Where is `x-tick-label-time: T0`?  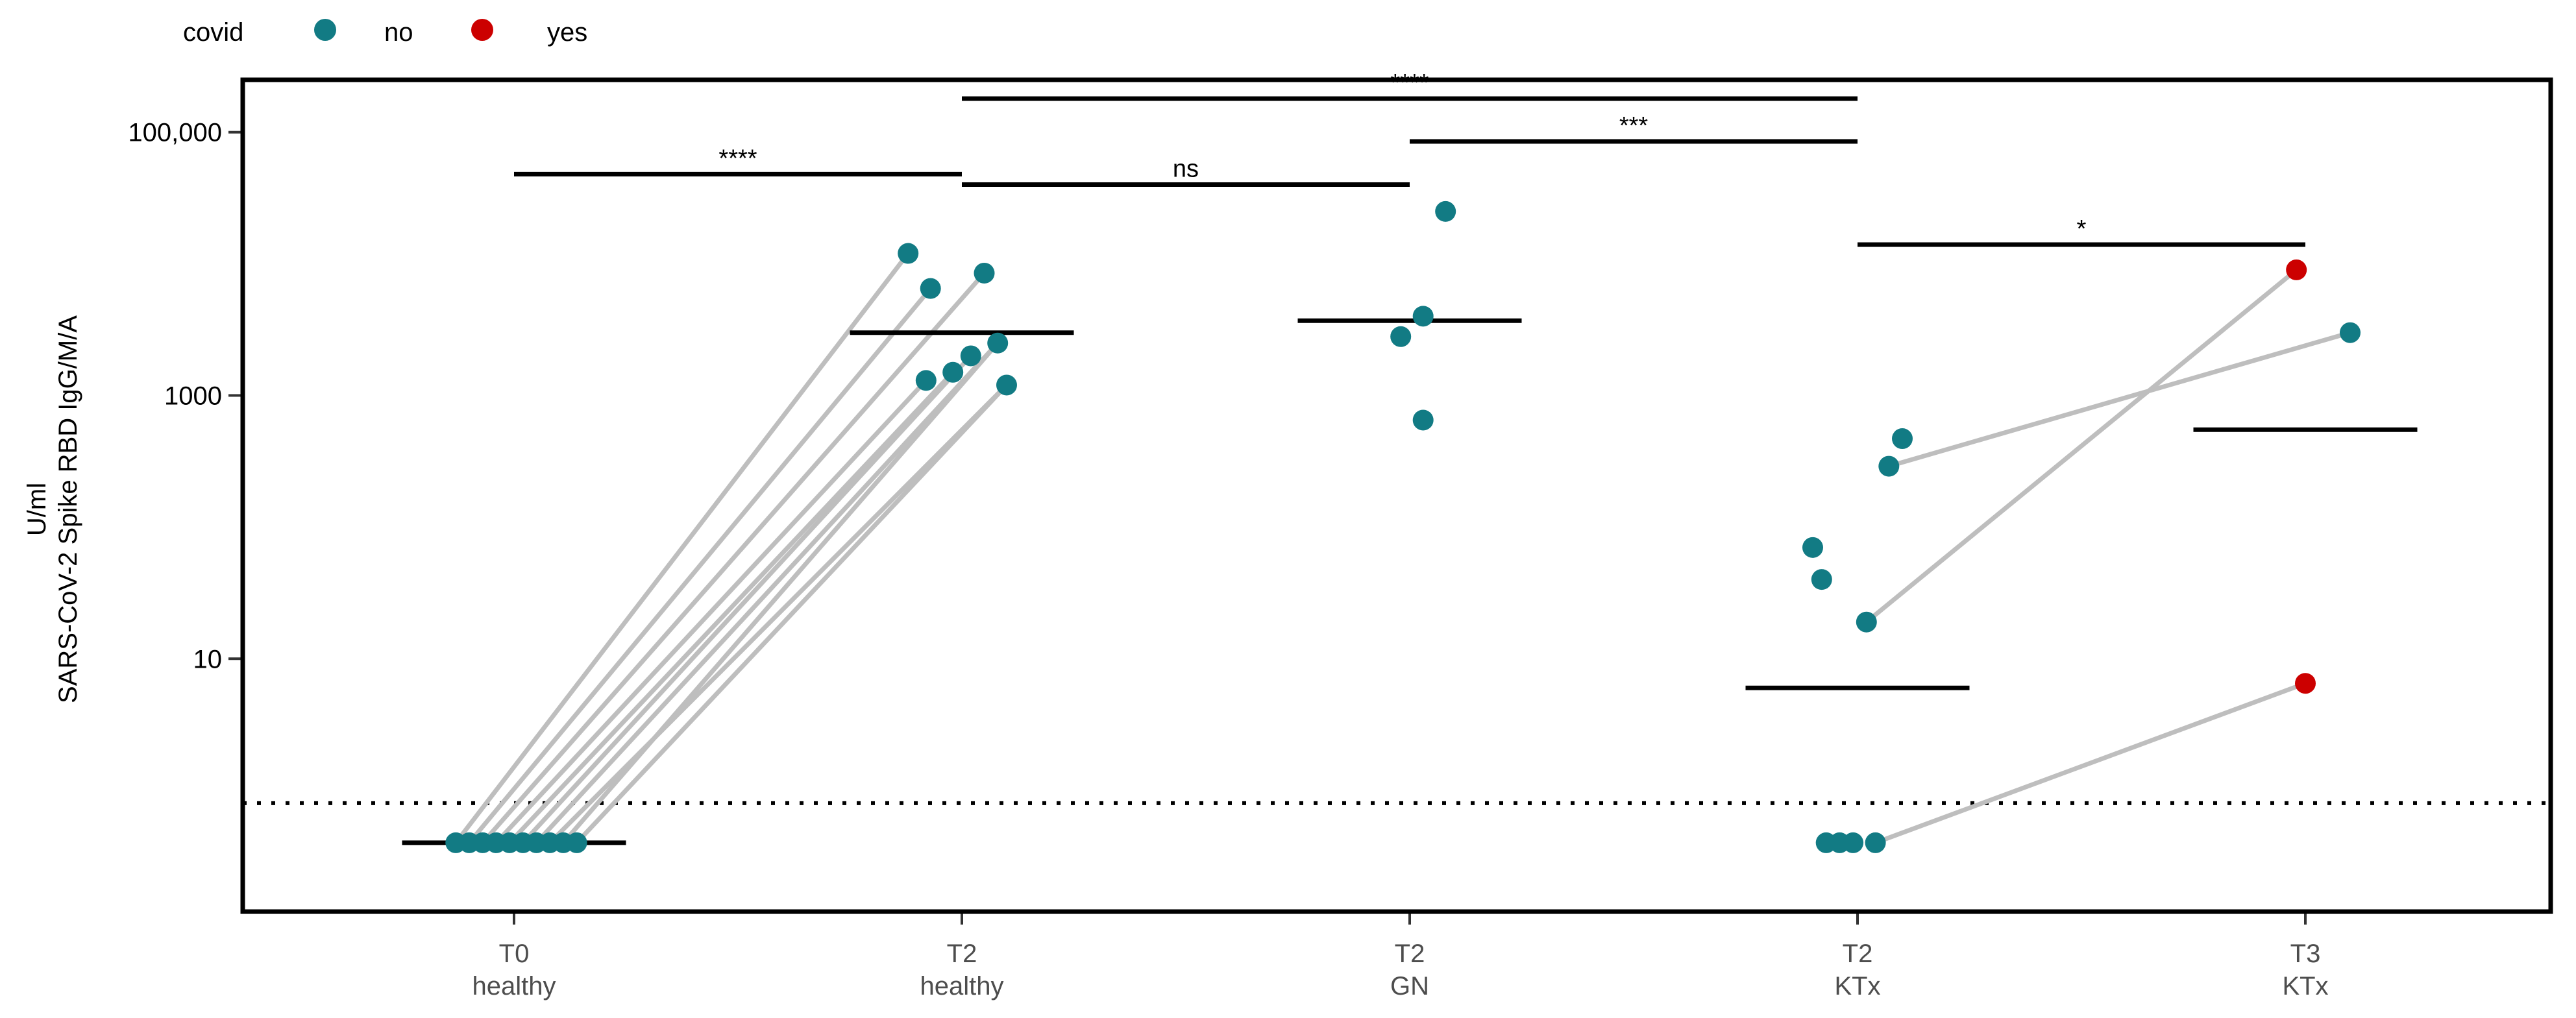 x-tick-label-time: T0 is located at coordinates (514, 953).